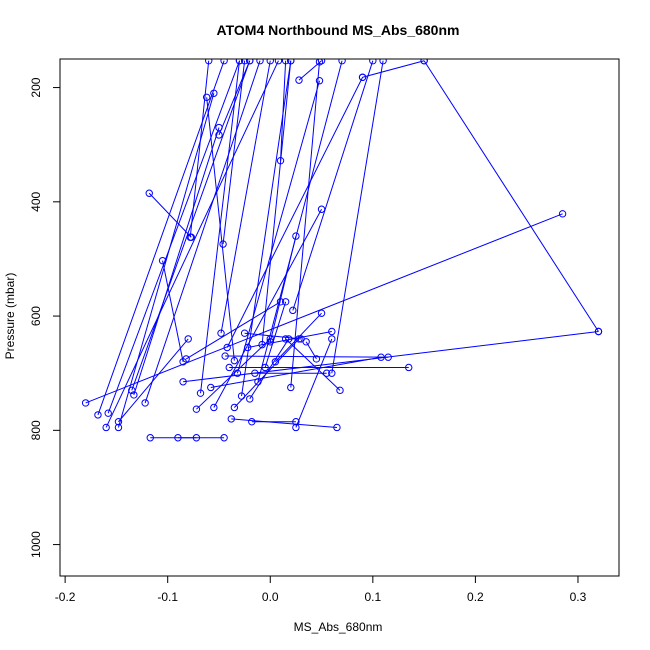 This screenshot has width=650, height=650. What do you see at coordinates (36, 87) in the screenshot?
I see `y-tick-label: 200` at bounding box center [36, 87].